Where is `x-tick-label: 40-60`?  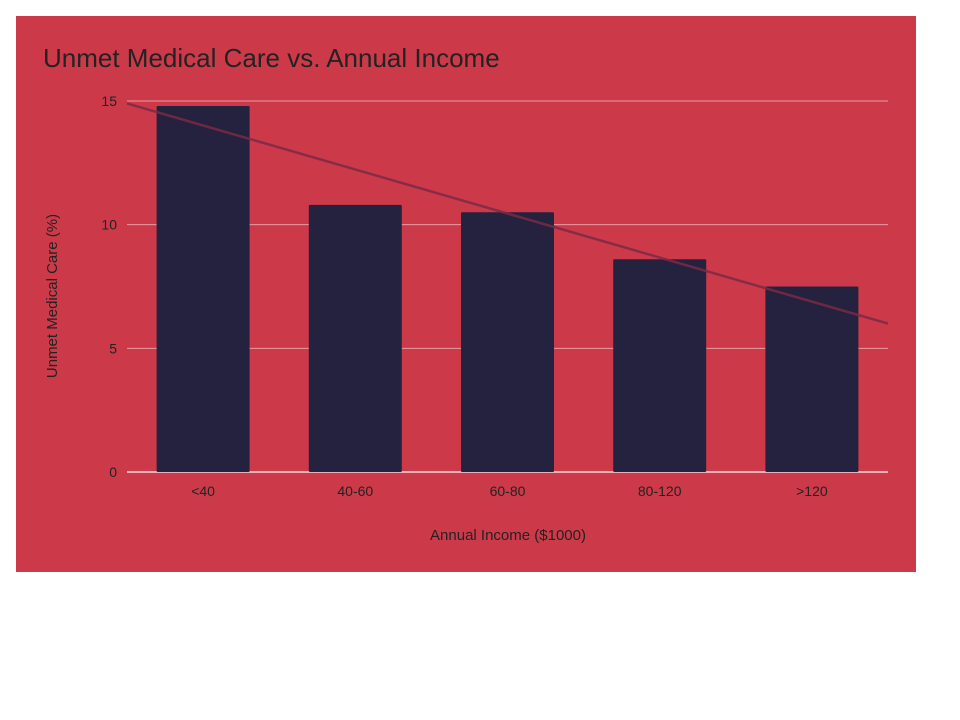 x-tick-label: 40-60 is located at coordinates (355, 491).